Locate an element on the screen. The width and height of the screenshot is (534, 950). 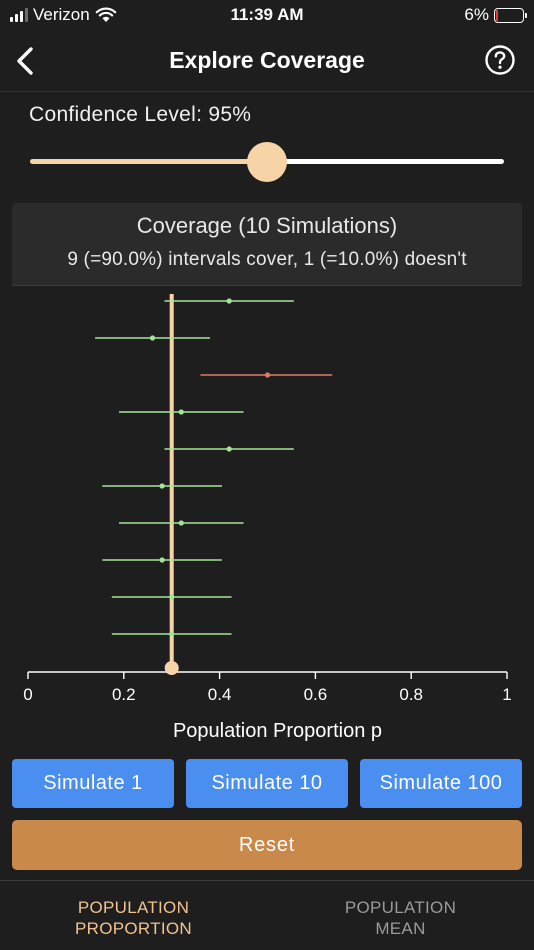
tab-population-proportion: POPULATION PROPORTION is located at coordinates (133, 918).